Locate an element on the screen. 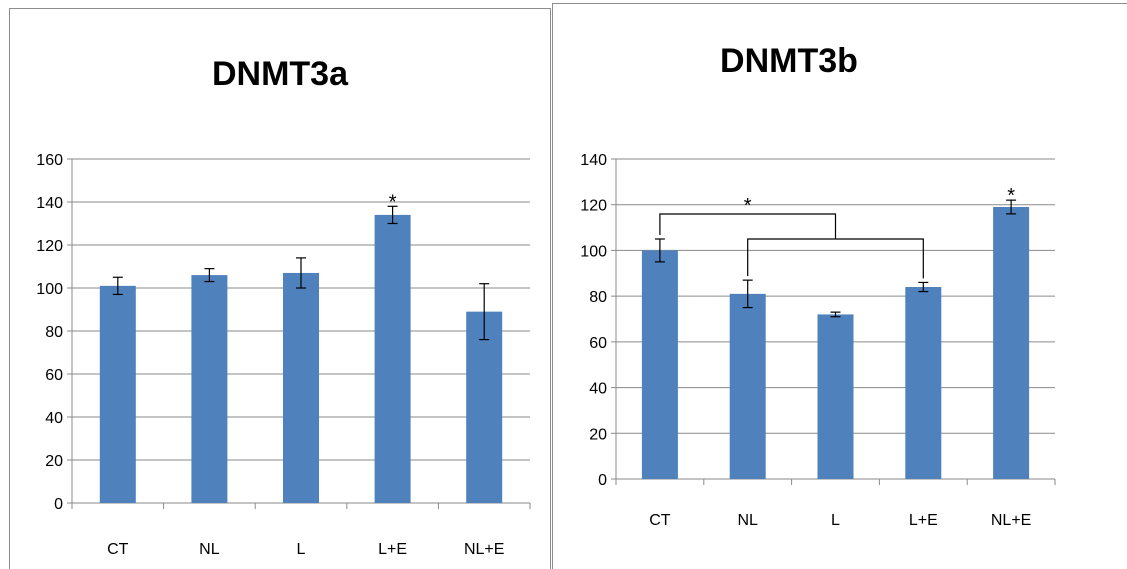 The height and width of the screenshot is (569, 1127). y-tick-label: 160 is located at coordinates (49, 160).